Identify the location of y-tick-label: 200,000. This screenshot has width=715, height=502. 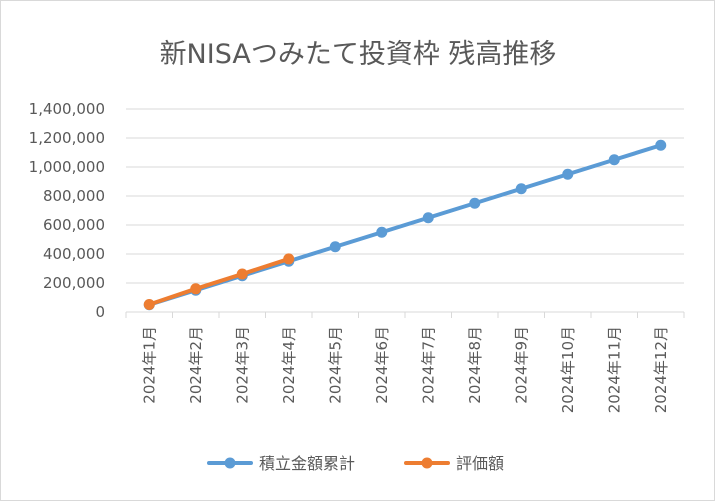
(74, 283).